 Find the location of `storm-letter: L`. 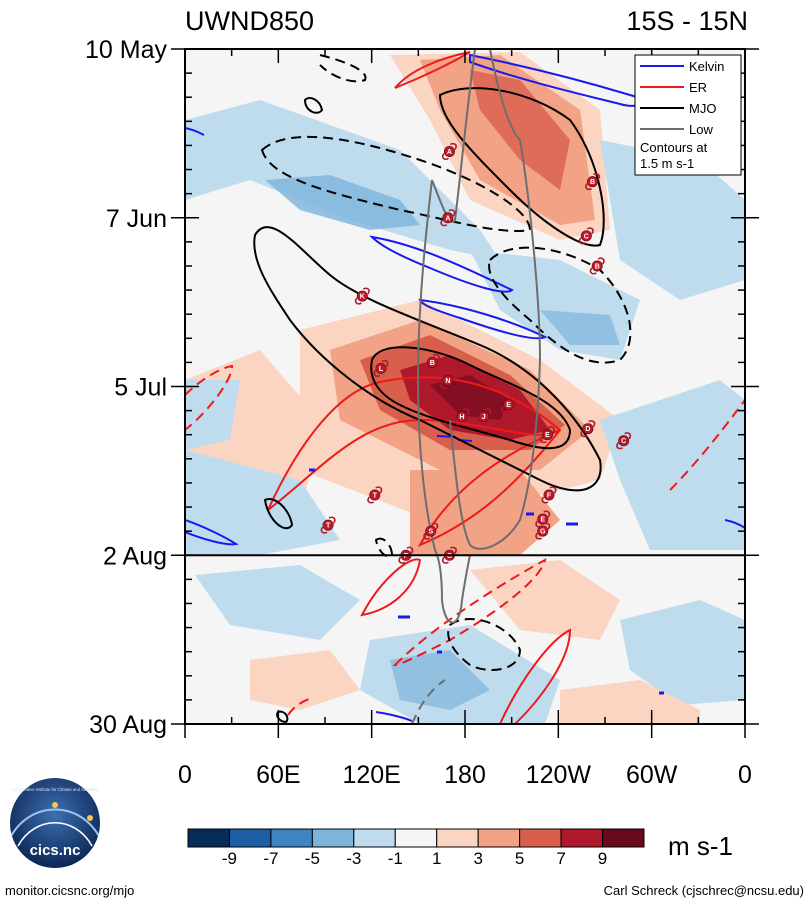

storm-letter: L is located at coordinates (381, 369).